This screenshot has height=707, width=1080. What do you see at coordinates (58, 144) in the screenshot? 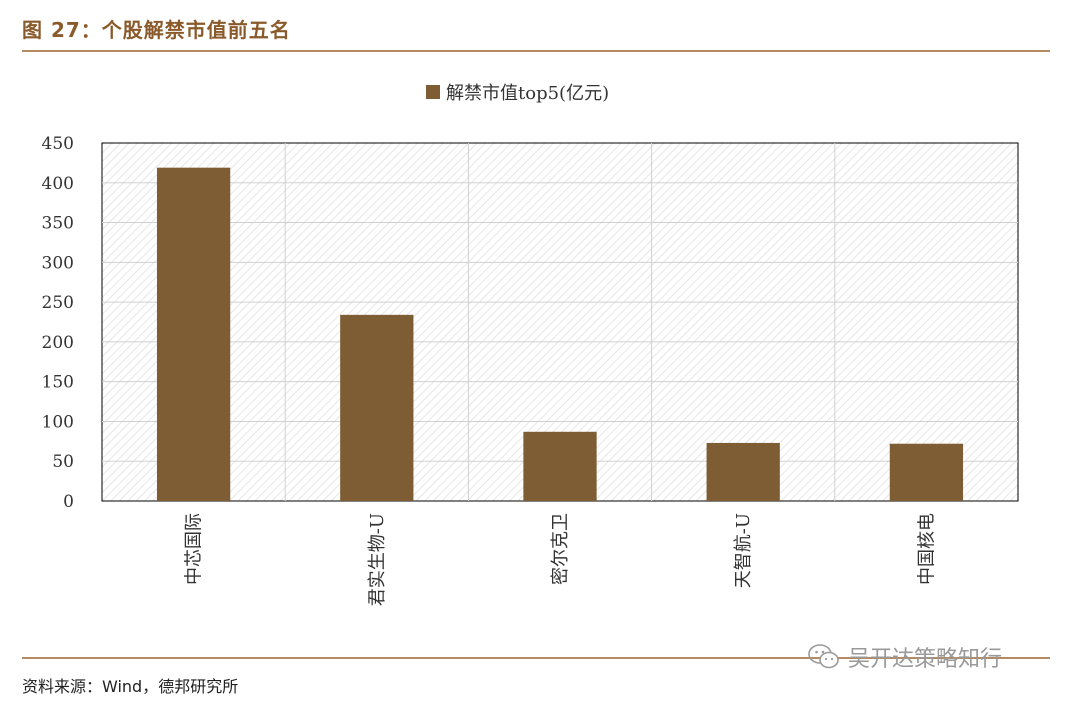
I see `y-tick-label: 450` at bounding box center [58, 144].